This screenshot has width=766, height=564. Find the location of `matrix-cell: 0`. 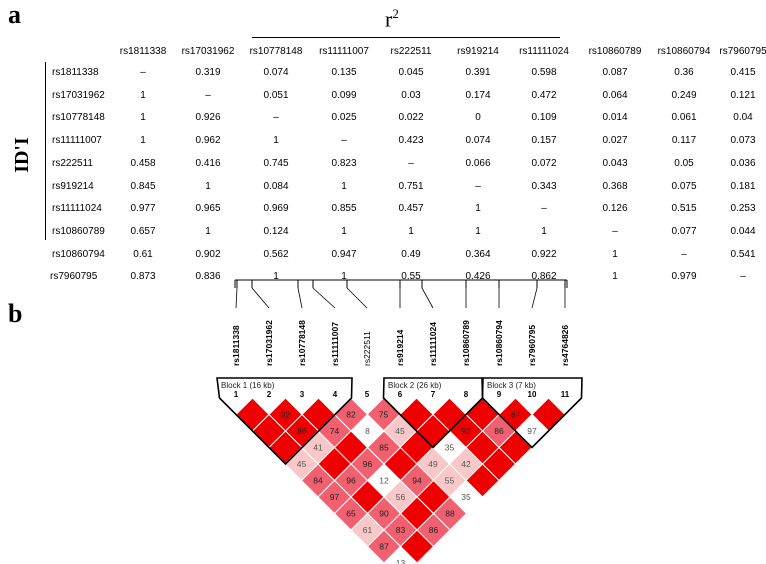

matrix-cell: 0 is located at coordinates (478, 118).